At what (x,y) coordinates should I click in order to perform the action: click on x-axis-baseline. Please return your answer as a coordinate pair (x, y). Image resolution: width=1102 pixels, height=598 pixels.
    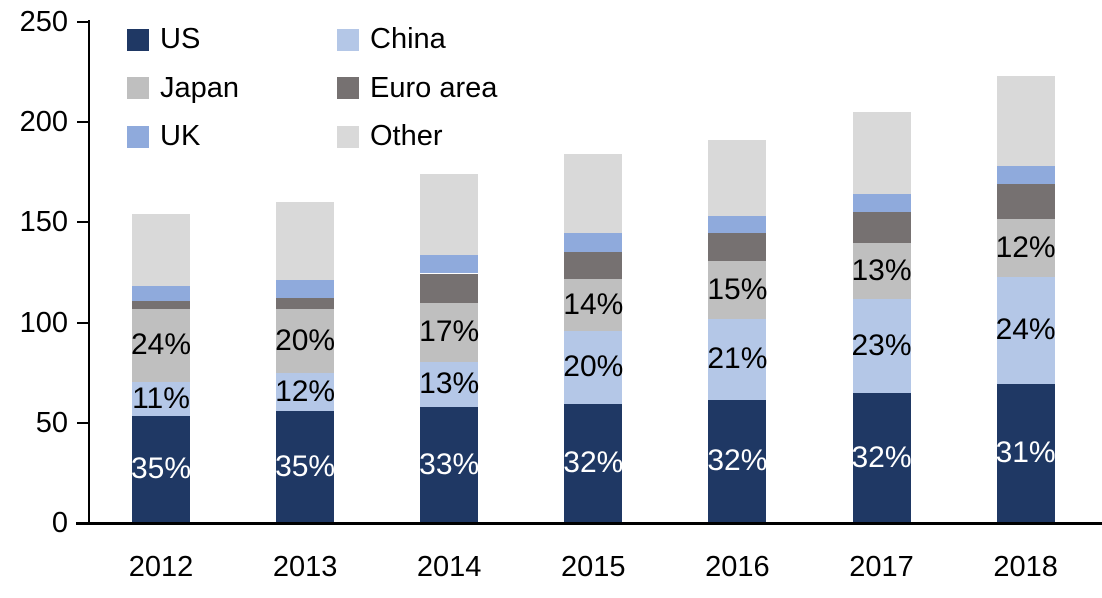
    Looking at the image, I should click on (589, 523).